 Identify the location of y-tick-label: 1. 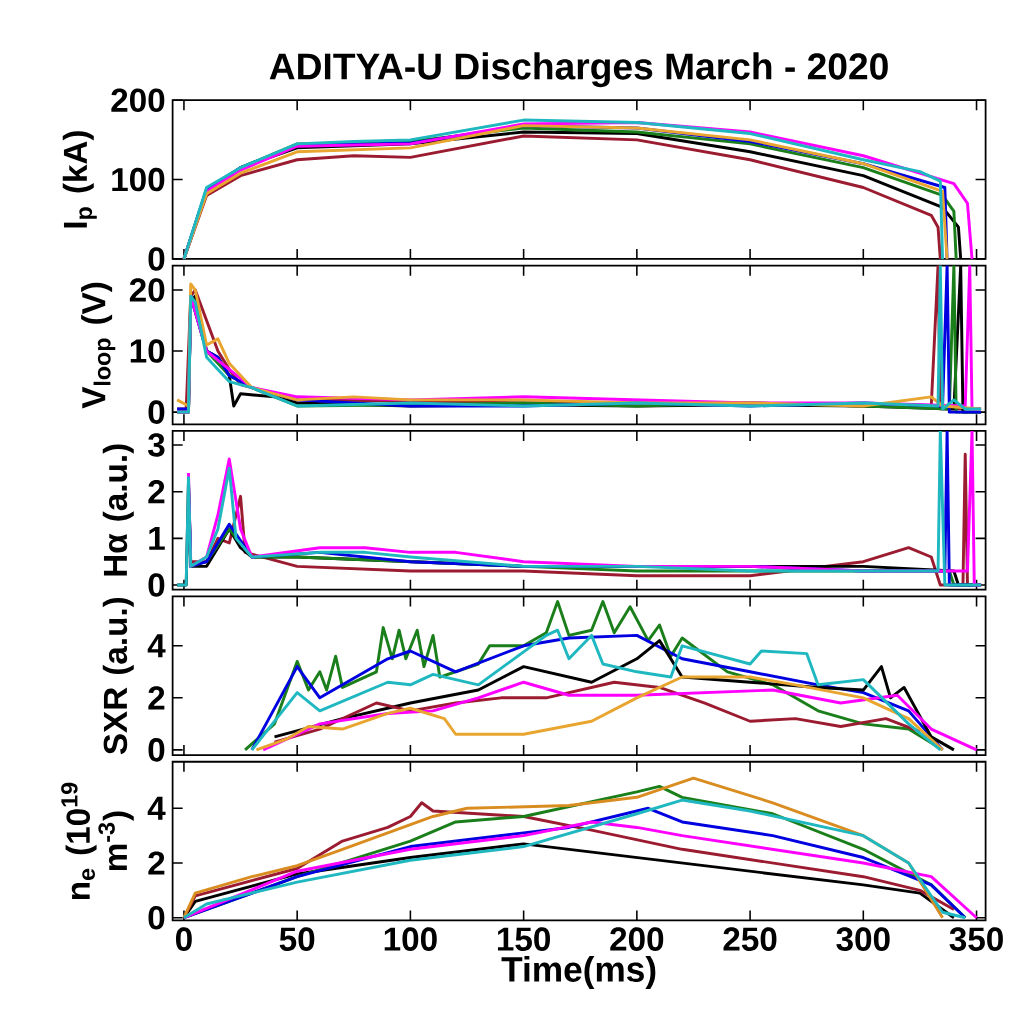
(157, 538).